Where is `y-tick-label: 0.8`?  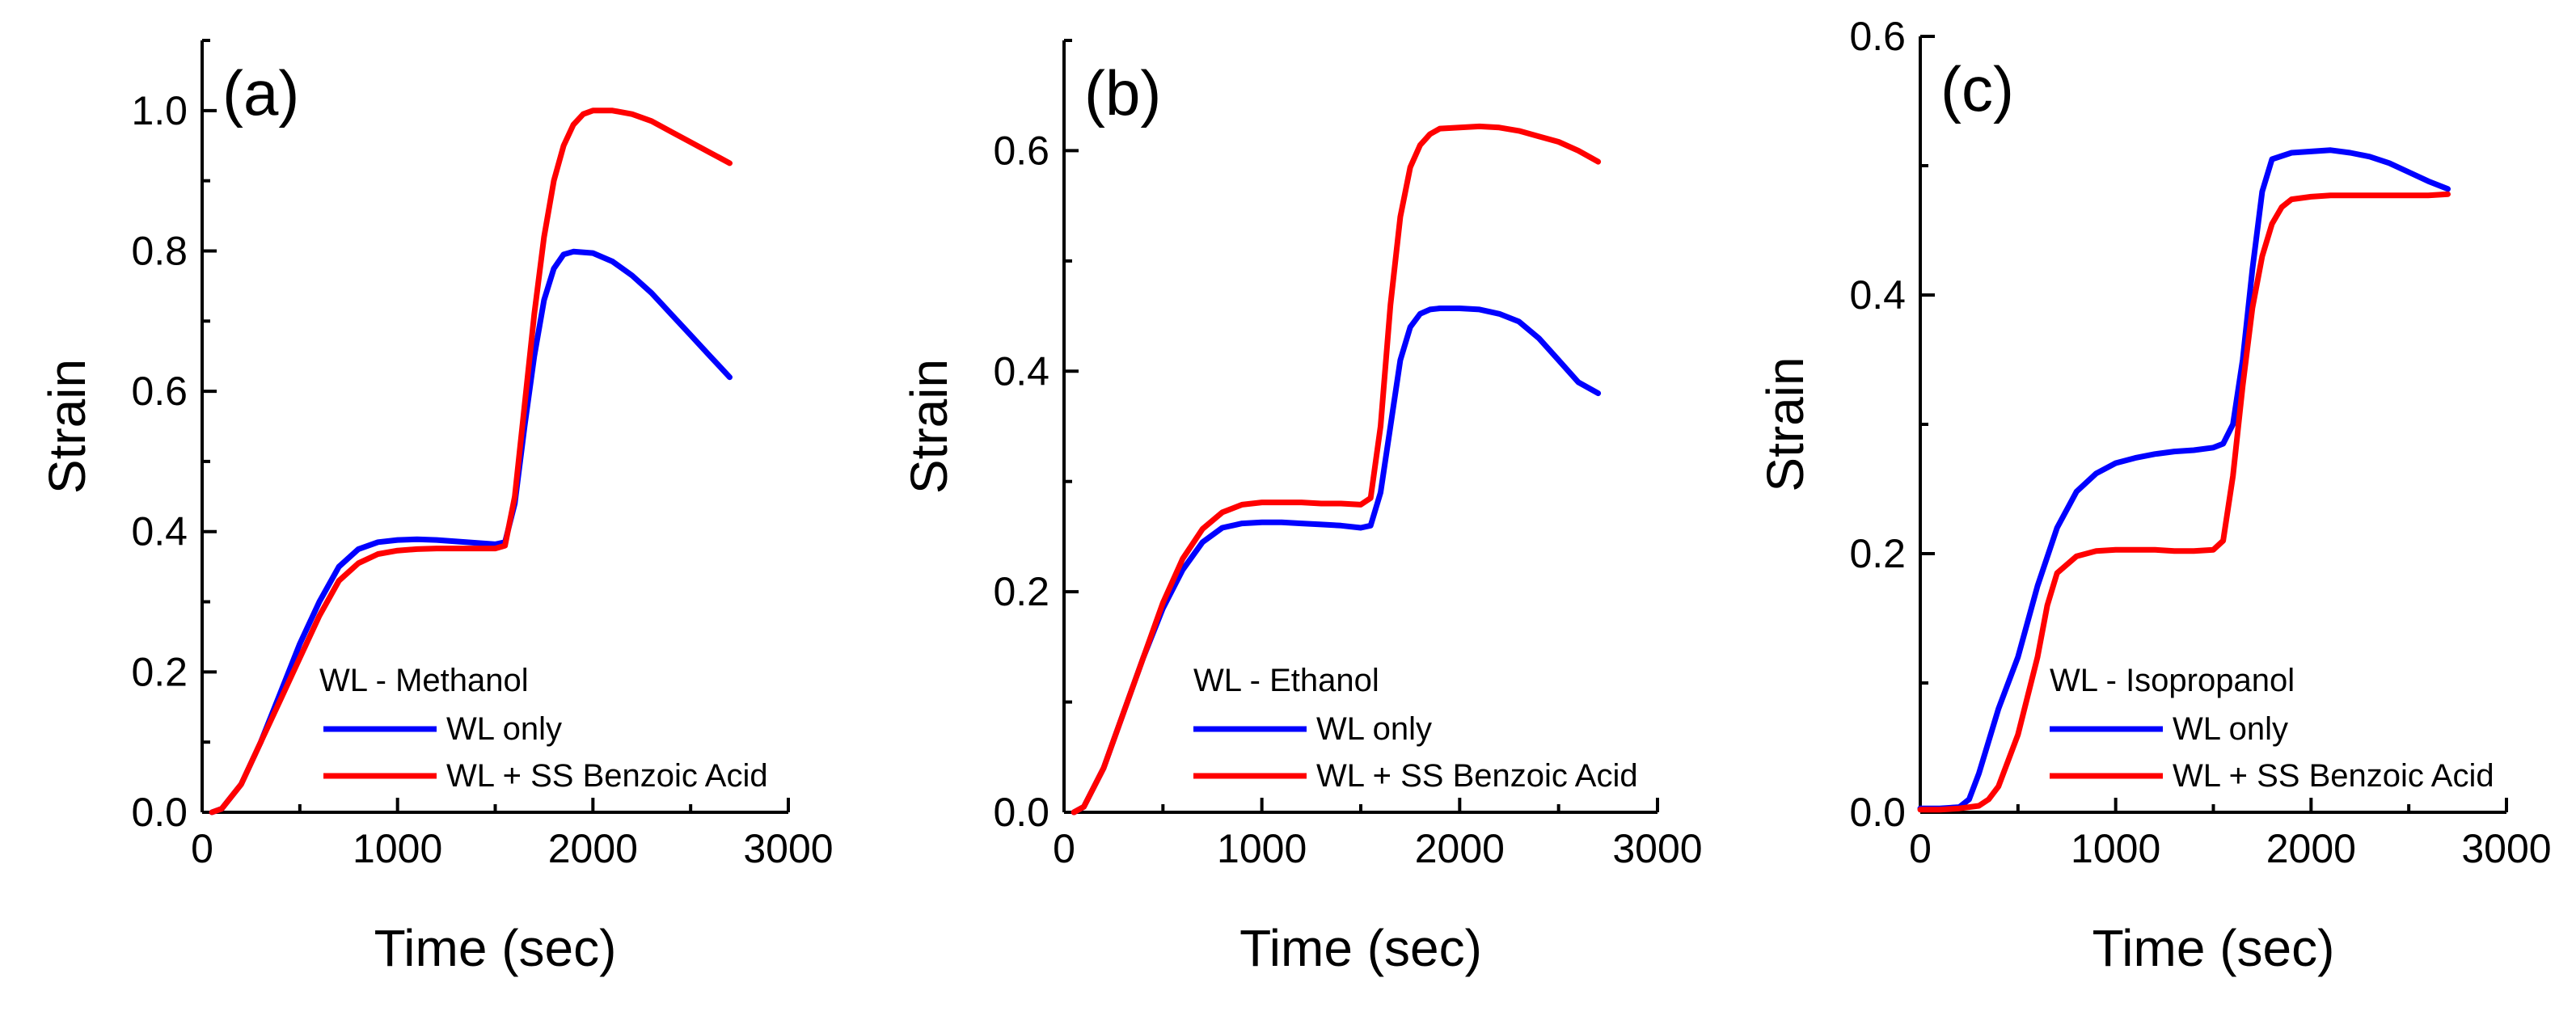
y-tick-label: 0.8 is located at coordinates (159, 250).